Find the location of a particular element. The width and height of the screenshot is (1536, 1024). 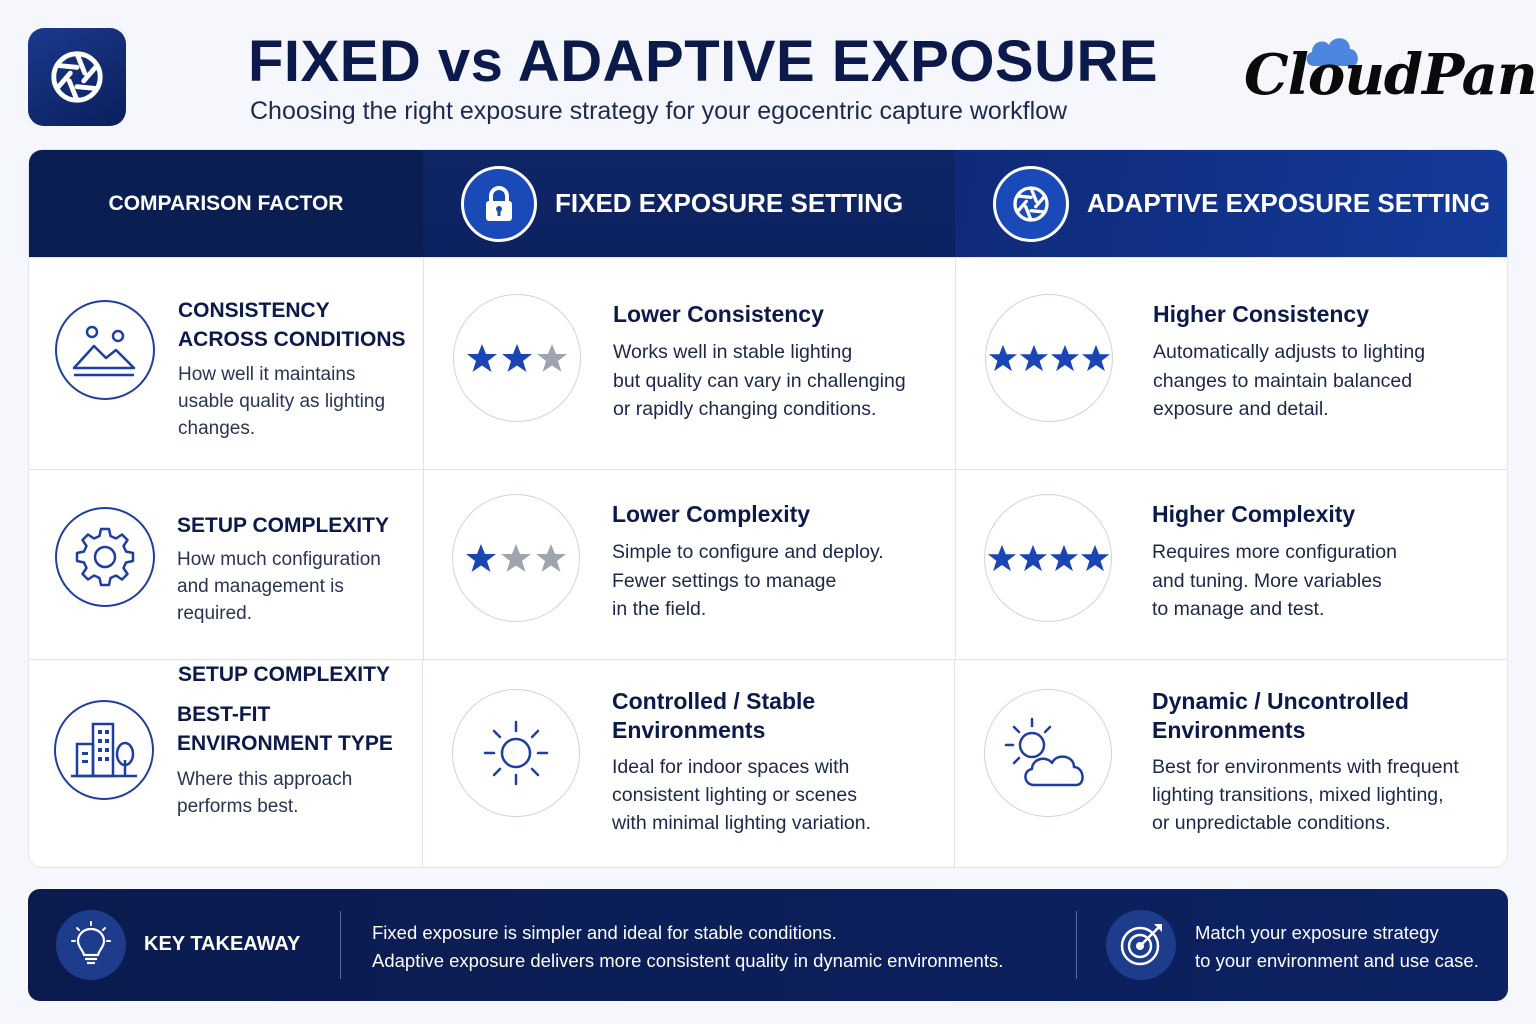

factor-description: usable quality as lighting is located at coordinates (282, 401).